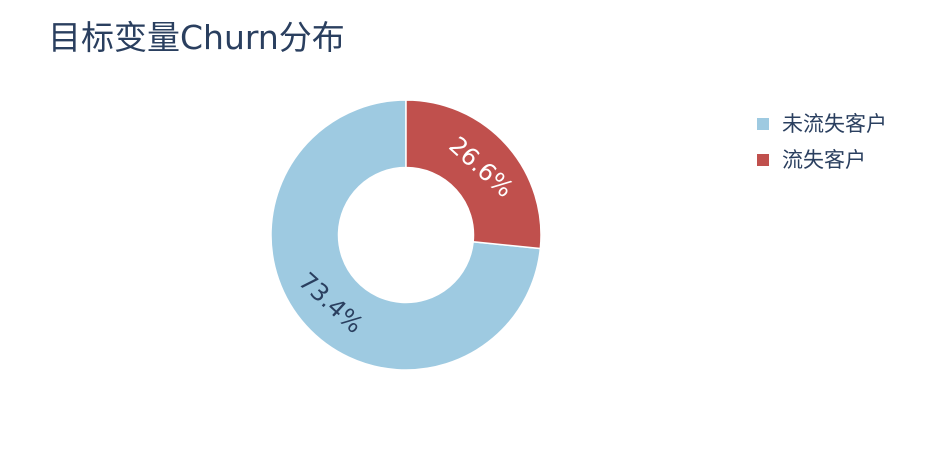  What do you see at coordinates (834, 124) in the screenshot?
I see `legend-label-1: 未流失客户` at bounding box center [834, 124].